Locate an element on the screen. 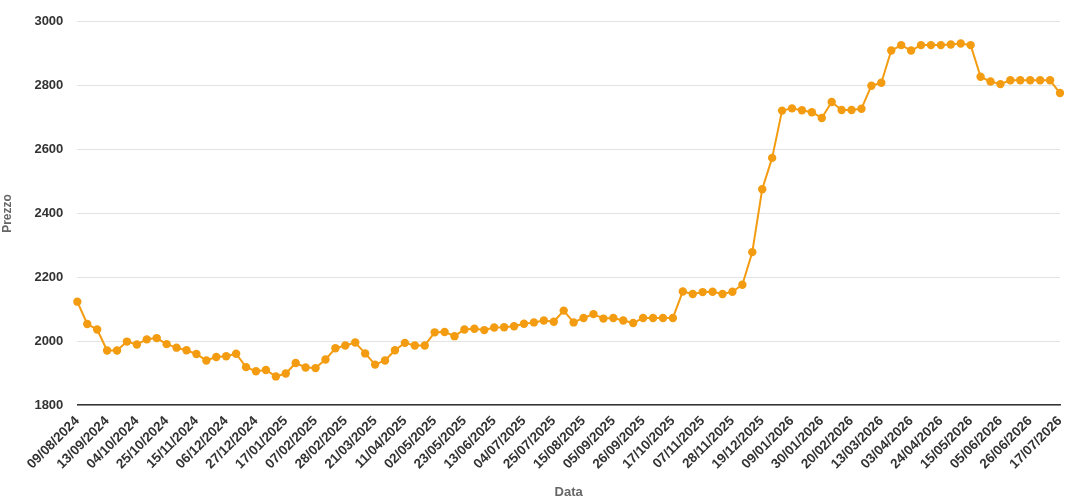 The width and height of the screenshot is (1086, 504). x-axis-title: Data is located at coordinates (569, 491).